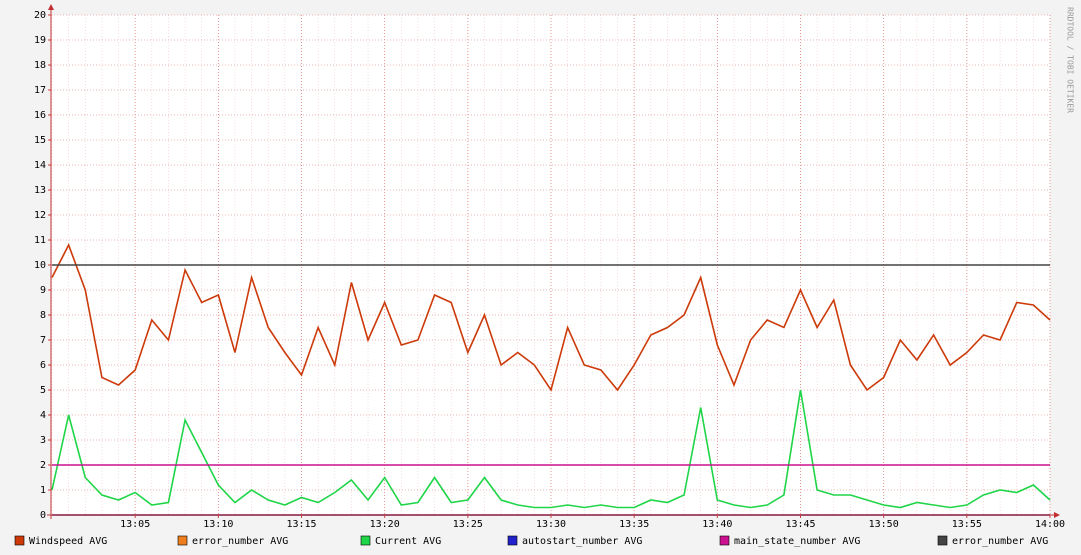 This screenshot has height=555, width=1081. I want to click on y-tick-label: 3, so click(43, 440).